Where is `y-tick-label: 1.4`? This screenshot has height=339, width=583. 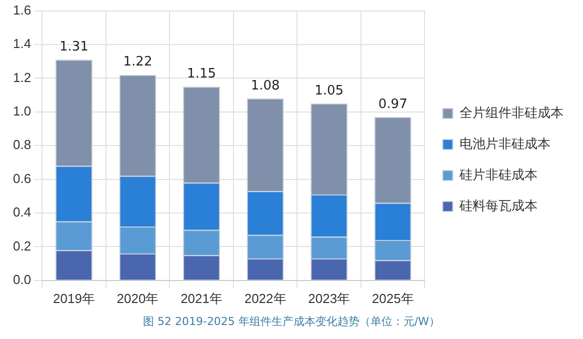 y-tick-label: 1.4 is located at coordinates (22, 44).